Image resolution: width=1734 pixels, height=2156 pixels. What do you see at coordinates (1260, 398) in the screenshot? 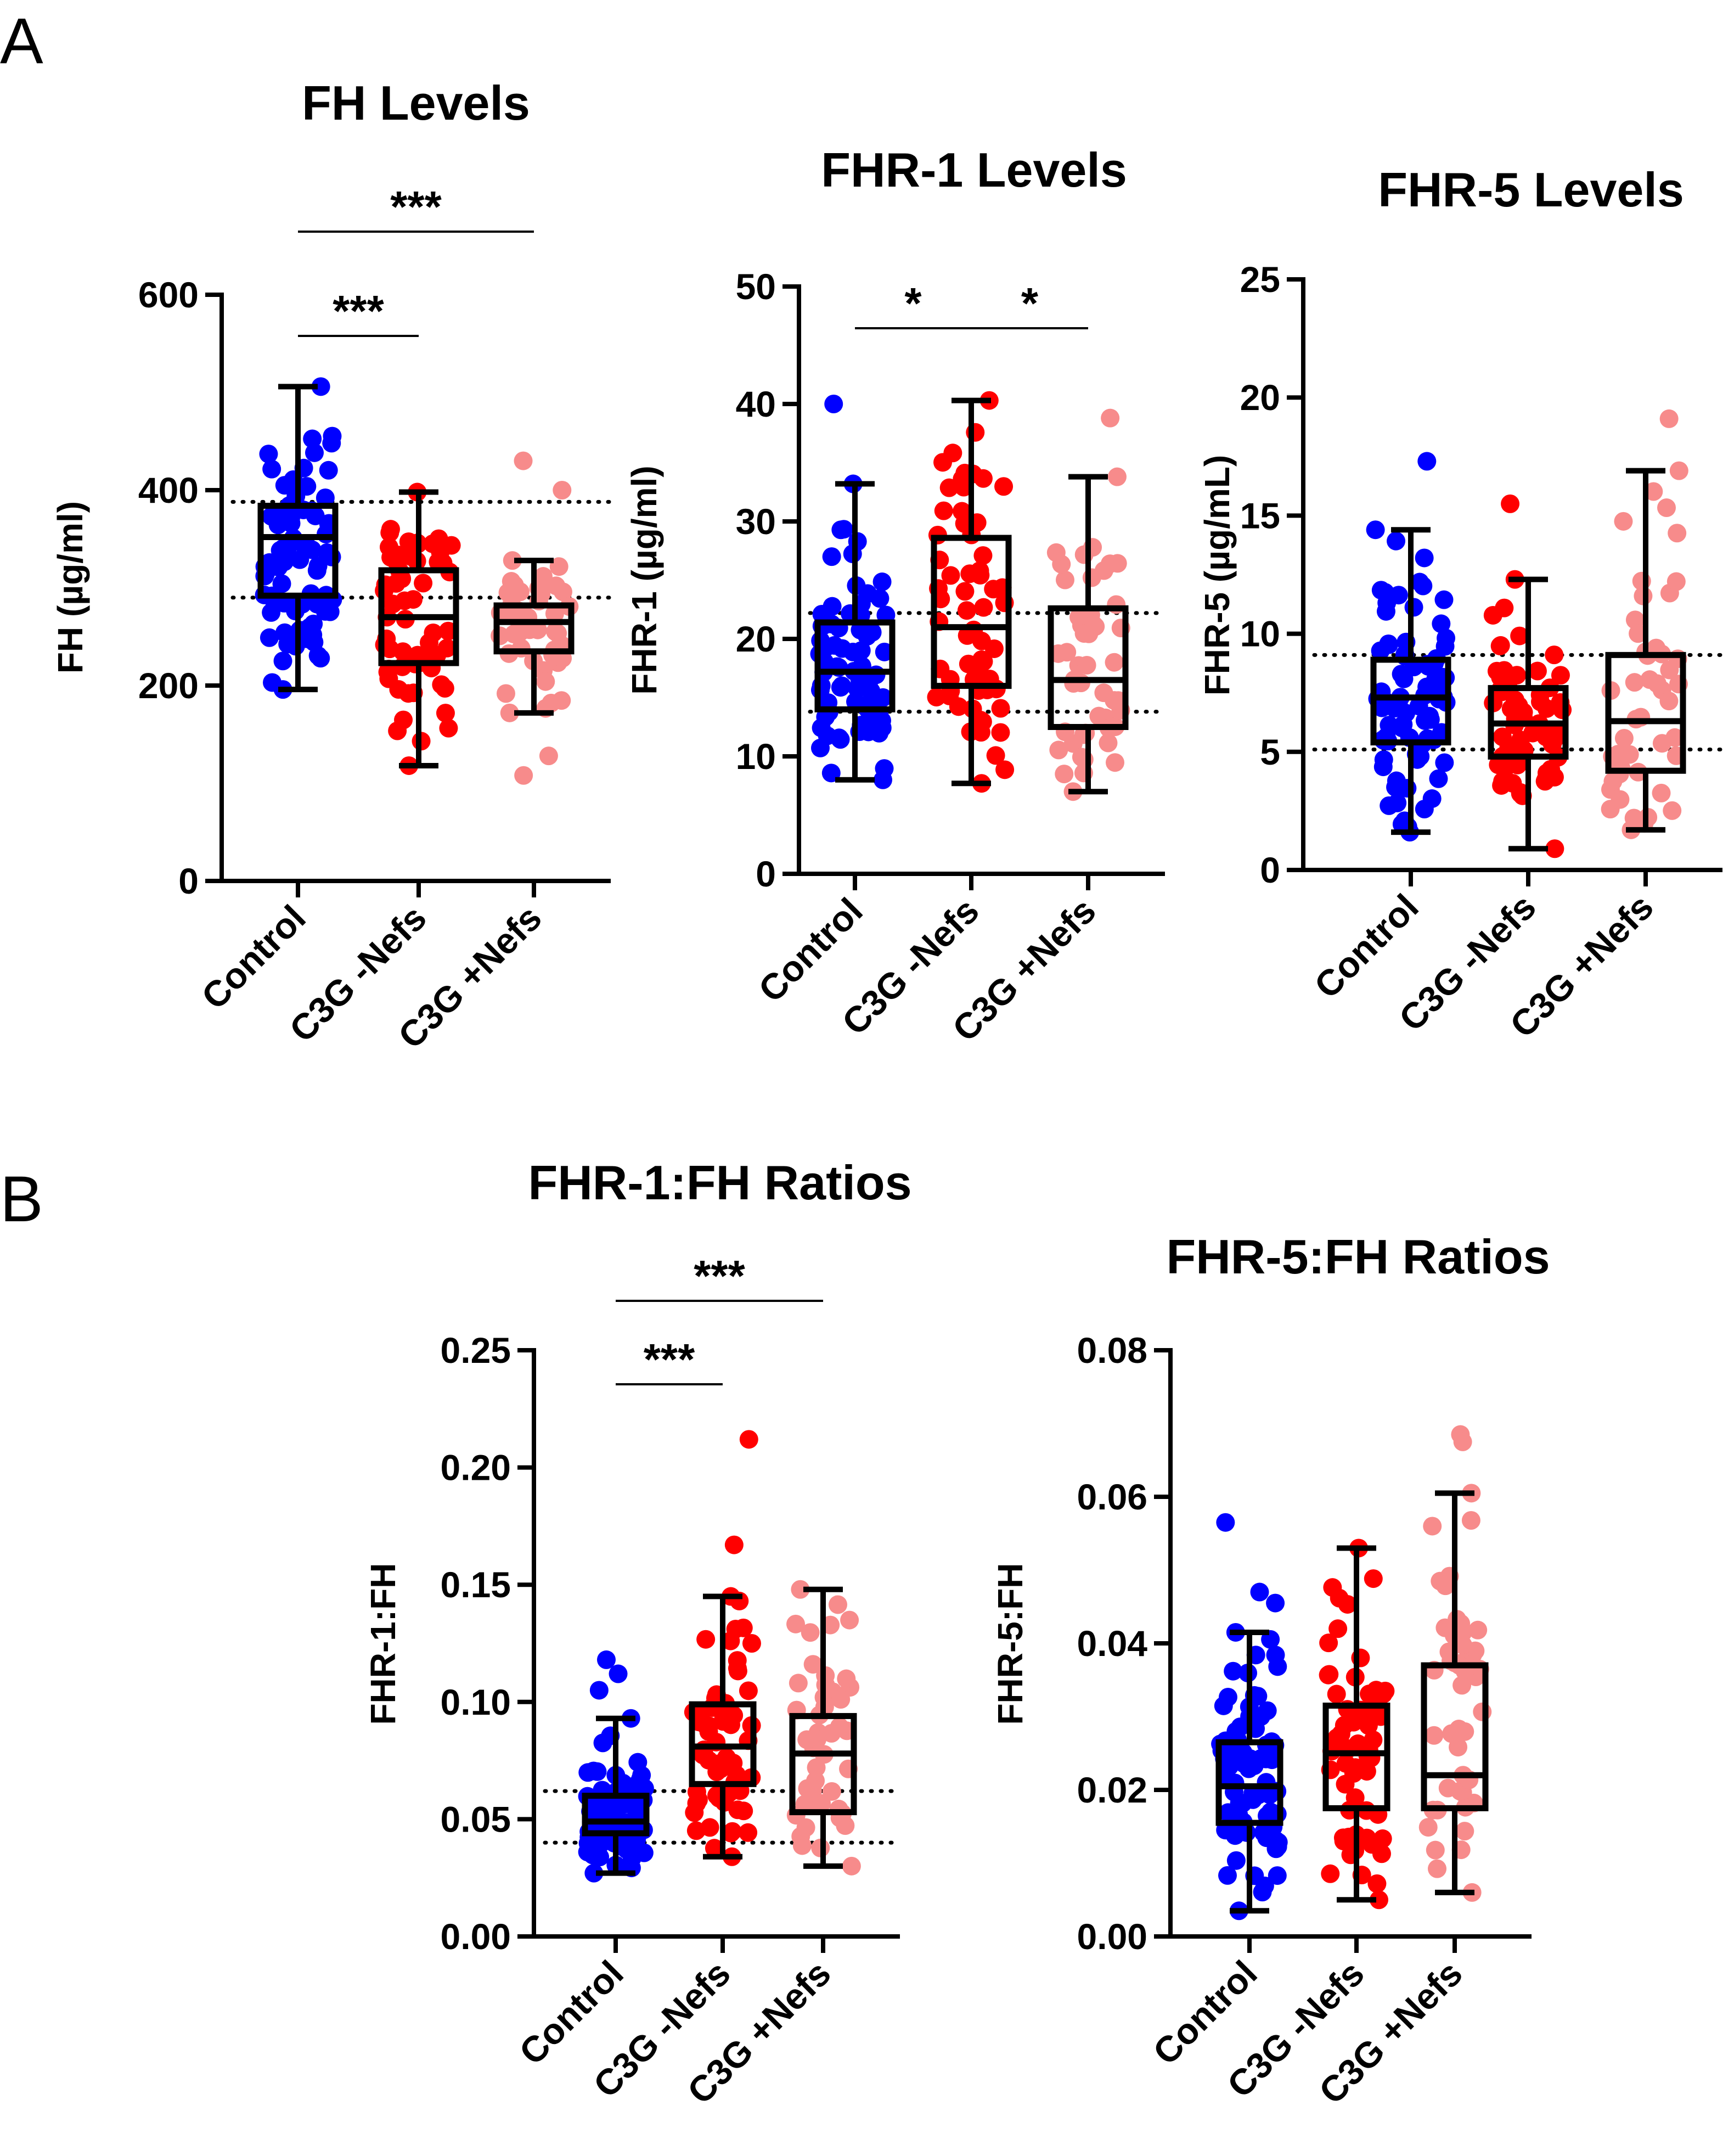
I see `y-tick-label: 20` at bounding box center [1260, 398].